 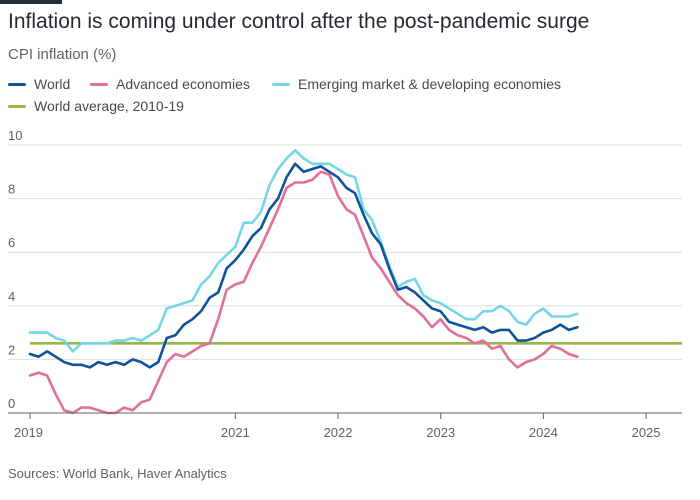 What do you see at coordinates (15, 135) in the screenshot?
I see `y-tick-label-10: 10` at bounding box center [15, 135].